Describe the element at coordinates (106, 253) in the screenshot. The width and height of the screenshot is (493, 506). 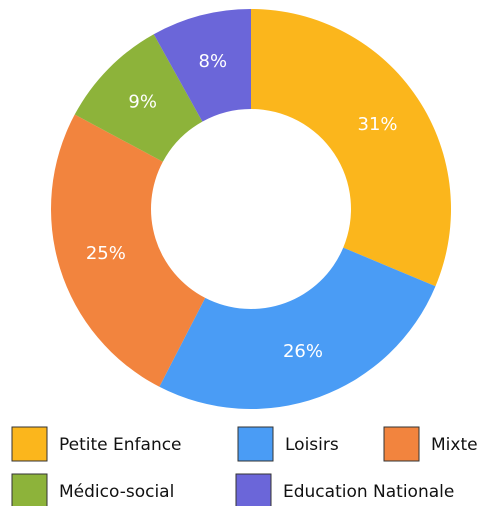
I see `data-label: 25%` at that location.